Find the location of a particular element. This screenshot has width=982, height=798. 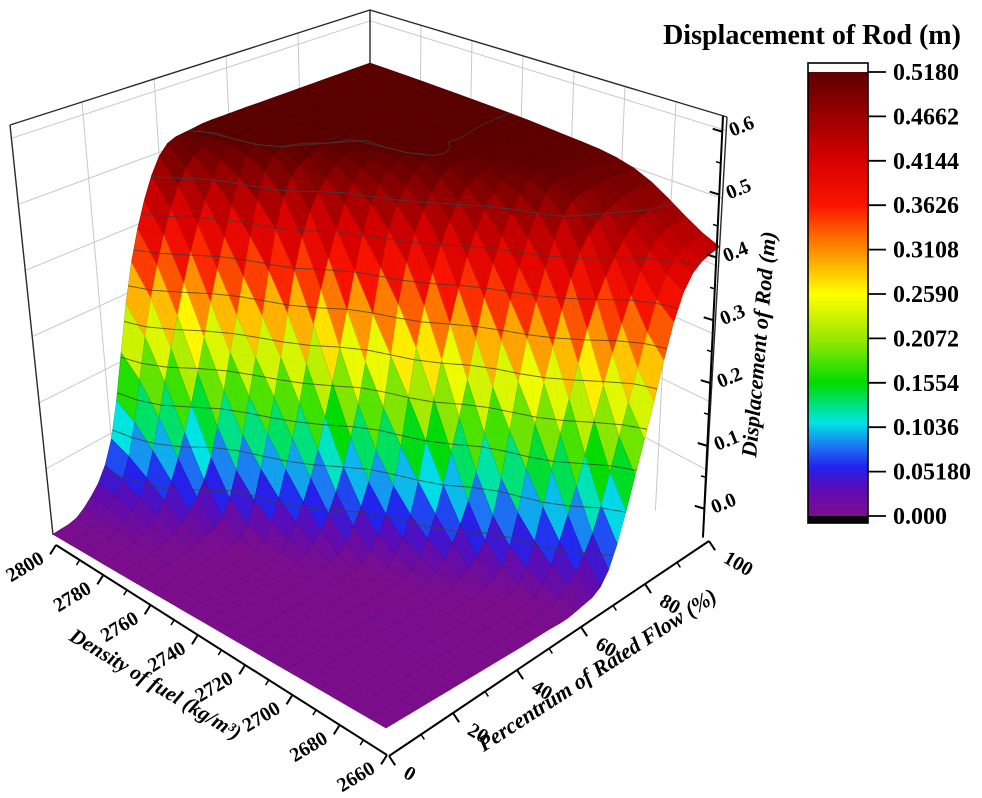

z-axis-line is located at coordinates (713, 326).